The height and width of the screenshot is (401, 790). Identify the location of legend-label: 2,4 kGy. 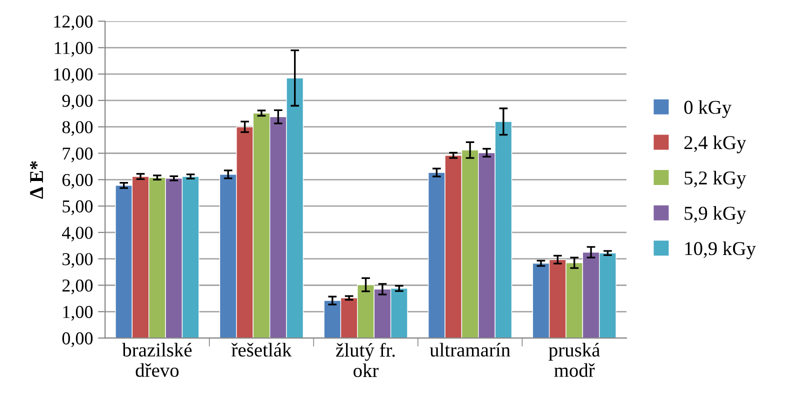
(715, 145).